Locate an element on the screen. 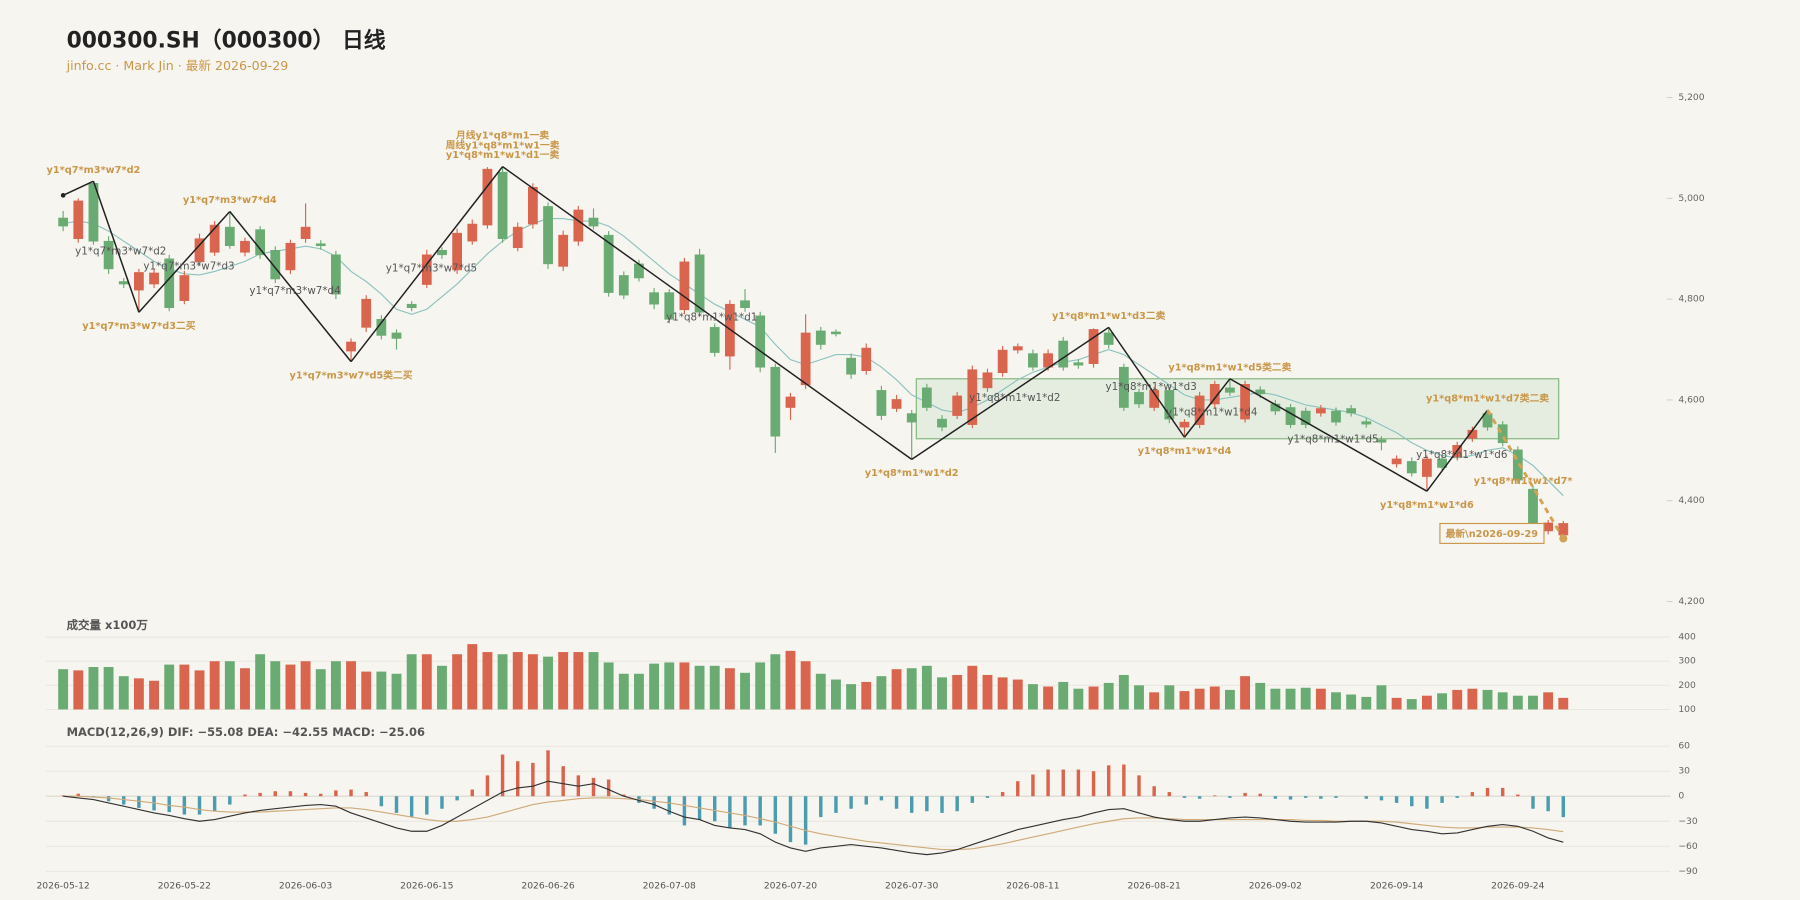  y-tick-label: 60 is located at coordinates (1684, 746).